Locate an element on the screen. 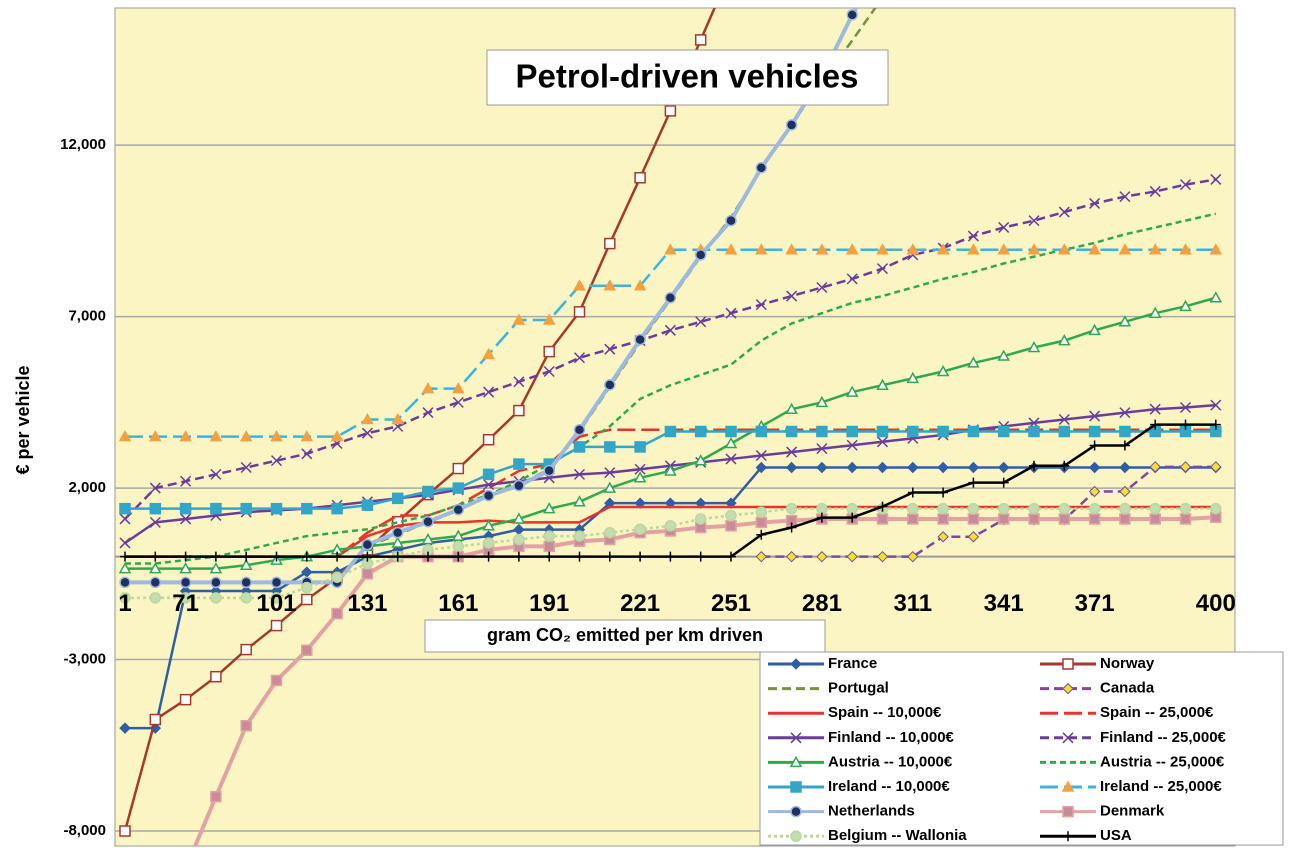  x-tick-label: 101 is located at coordinates (276, 603).